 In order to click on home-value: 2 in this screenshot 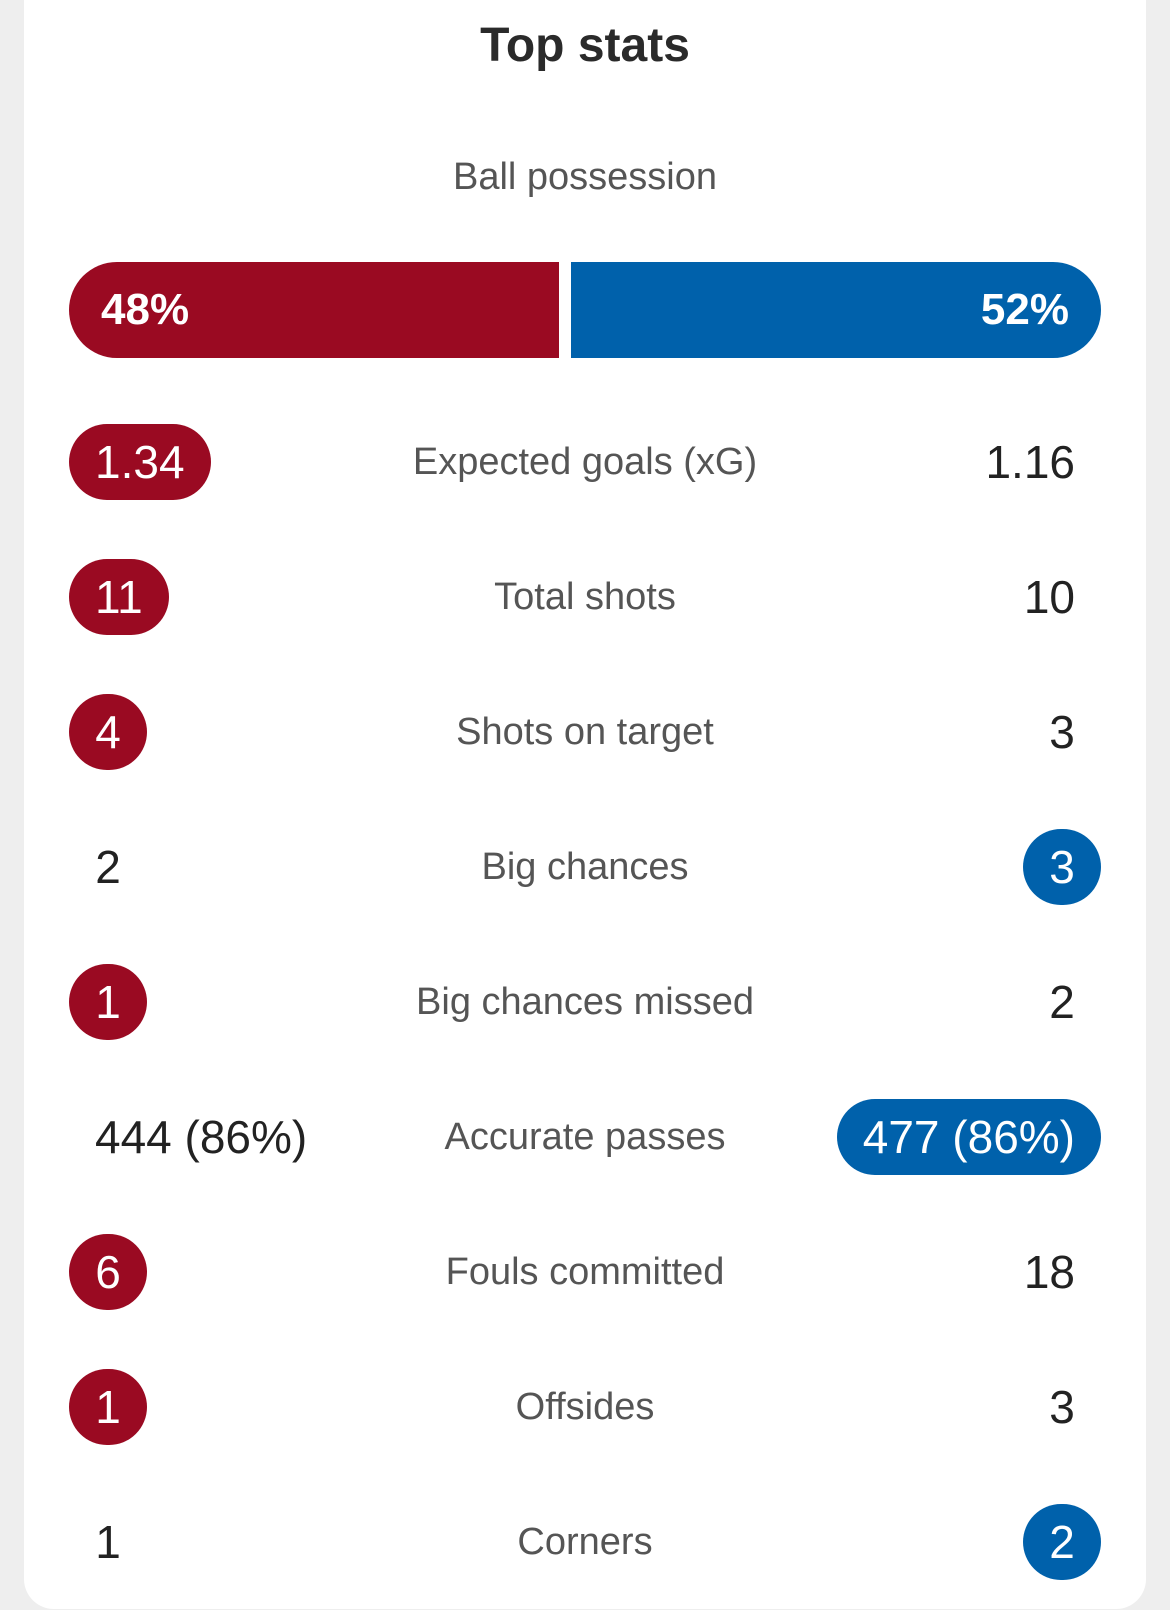, I will do `click(108, 867)`.